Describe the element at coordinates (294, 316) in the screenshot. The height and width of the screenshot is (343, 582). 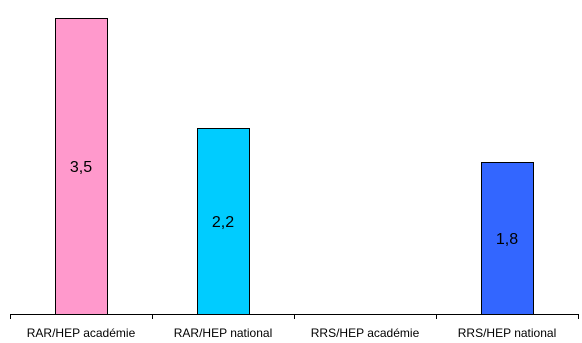
I see `x-axis-ticks` at that location.